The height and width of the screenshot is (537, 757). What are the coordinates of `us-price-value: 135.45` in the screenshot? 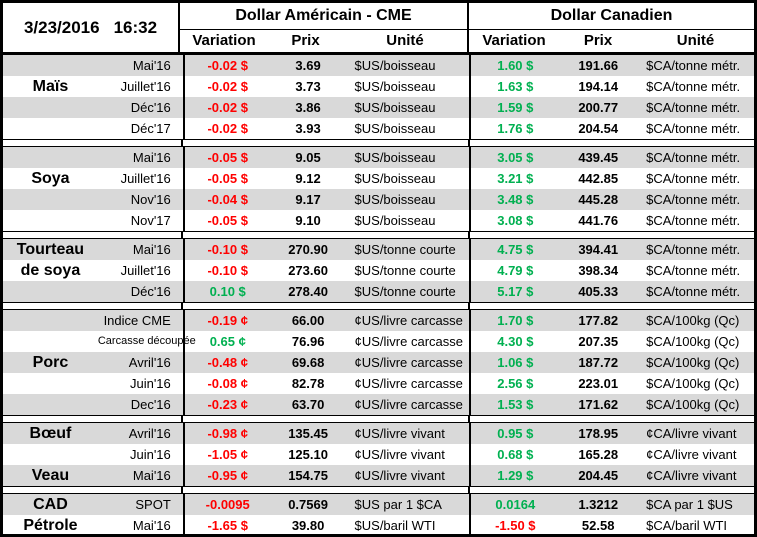 It's located at (308, 433).